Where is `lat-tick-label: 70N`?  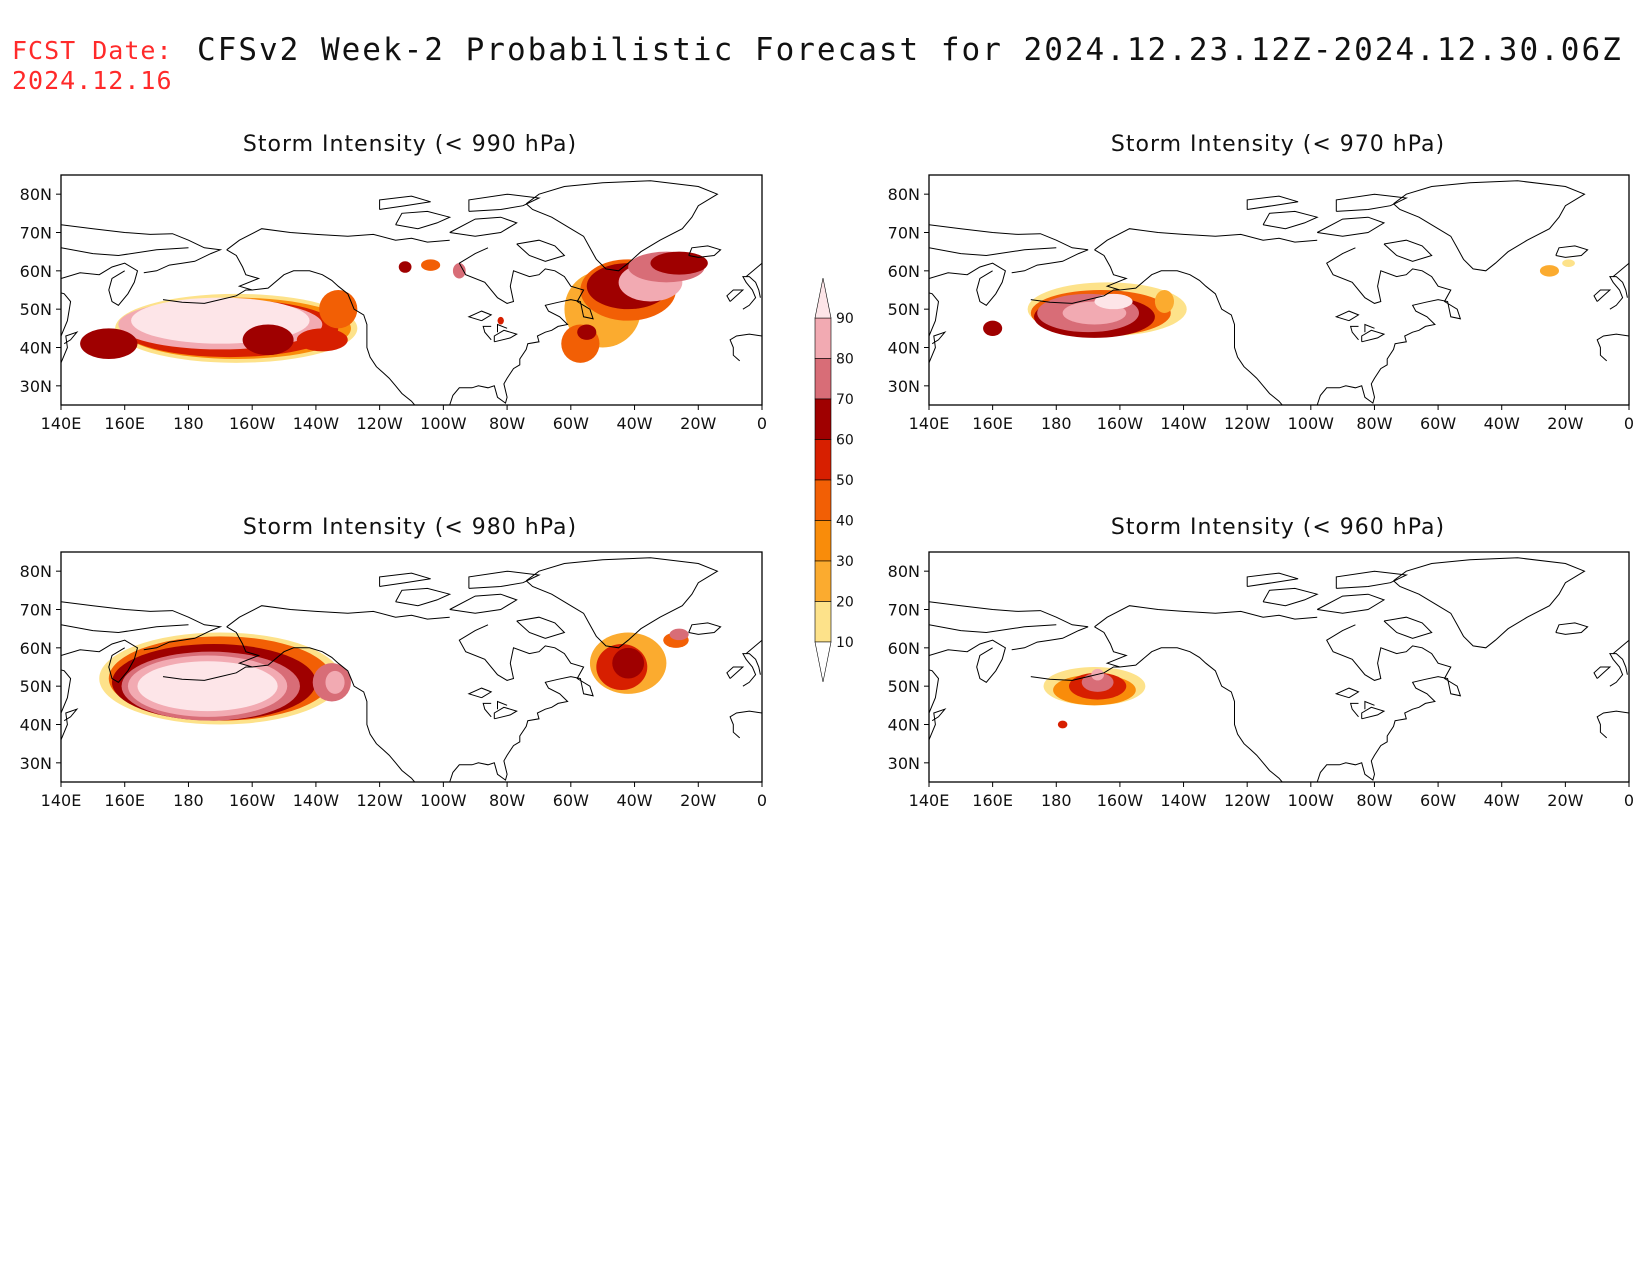 lat-tick-label: 70N is located at coordinates (36, 610).